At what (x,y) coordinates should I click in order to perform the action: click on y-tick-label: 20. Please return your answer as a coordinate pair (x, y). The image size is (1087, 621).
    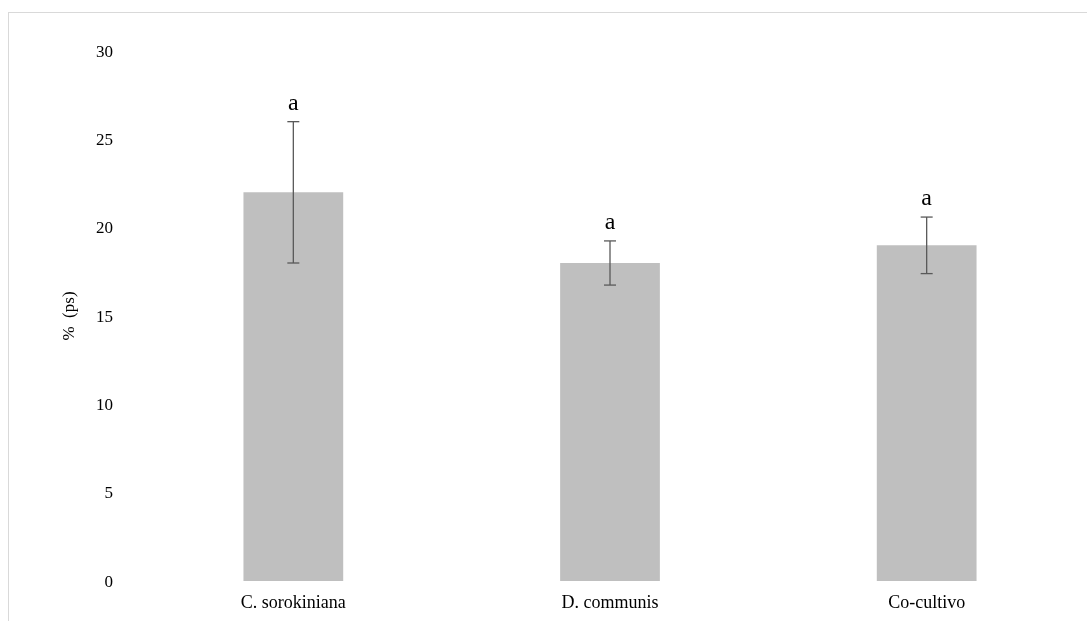
    Looking at the image, I should click on (104, 228).